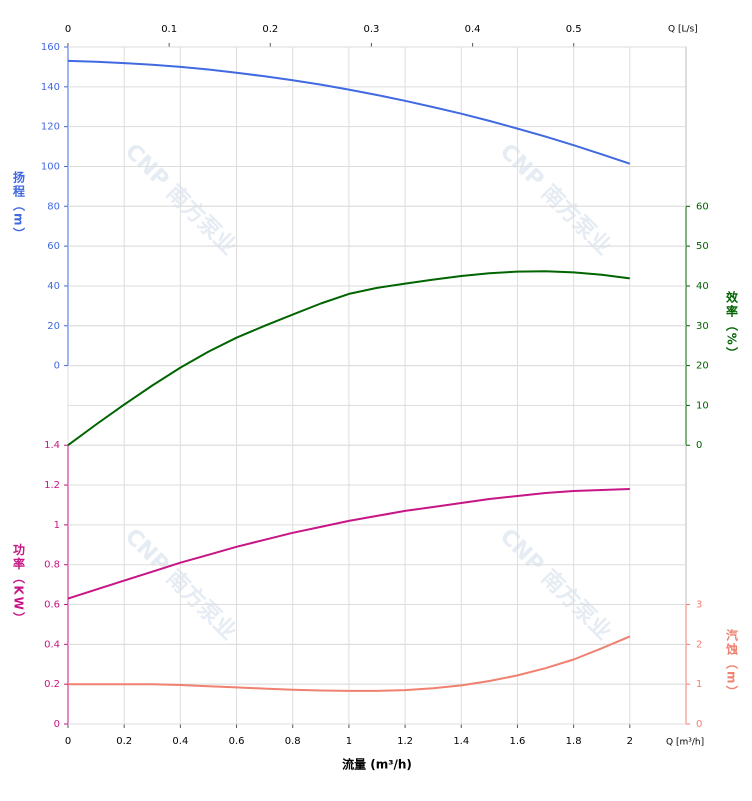 The width and height of the screenshot is (752, 801). Describe the element at coordinates (68, 741) in the screenshot. I see `x-tick-label: 0` at that location.